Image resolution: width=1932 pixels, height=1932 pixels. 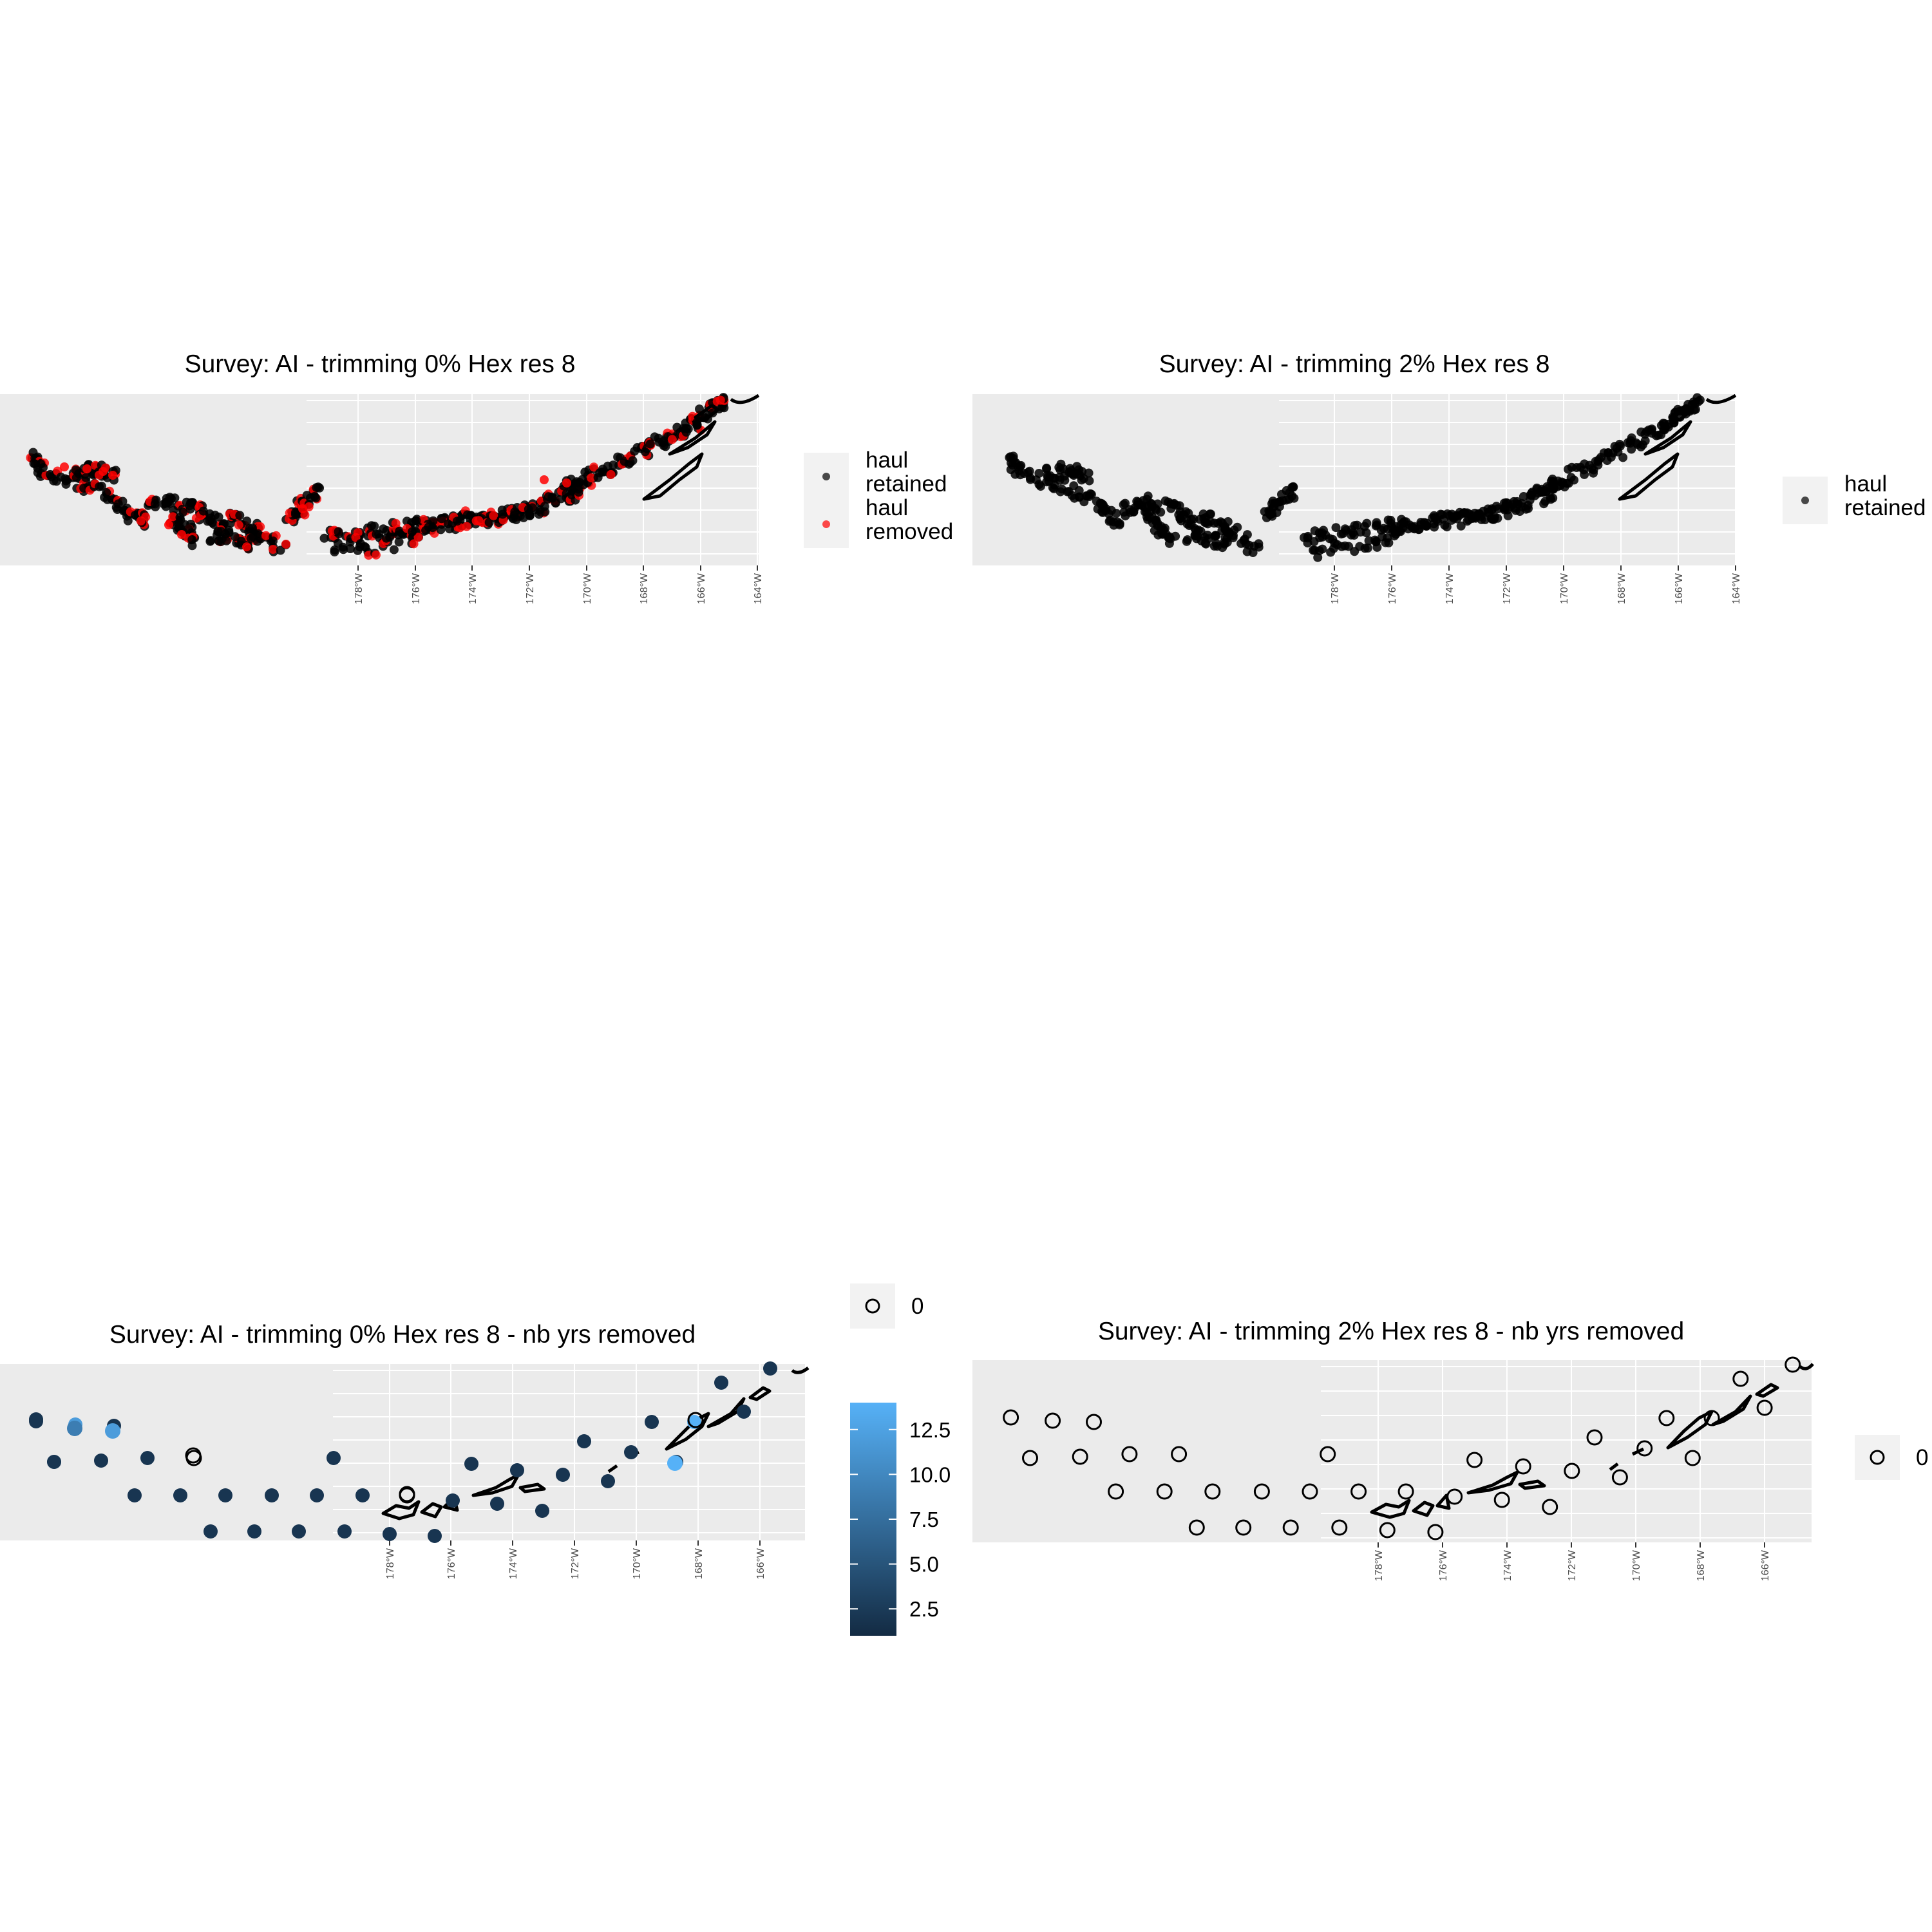 What do you see at coordinates (924, 1519) in the screenshot?
I see `colorbar-label: 7.5` at bounding box center [924, 1519].